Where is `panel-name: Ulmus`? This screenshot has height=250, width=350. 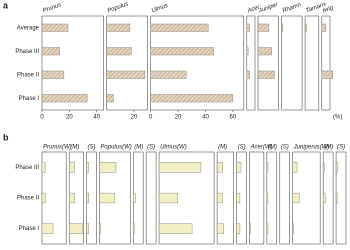 panel-name: Ulmus is located at coordinates (160, 8).